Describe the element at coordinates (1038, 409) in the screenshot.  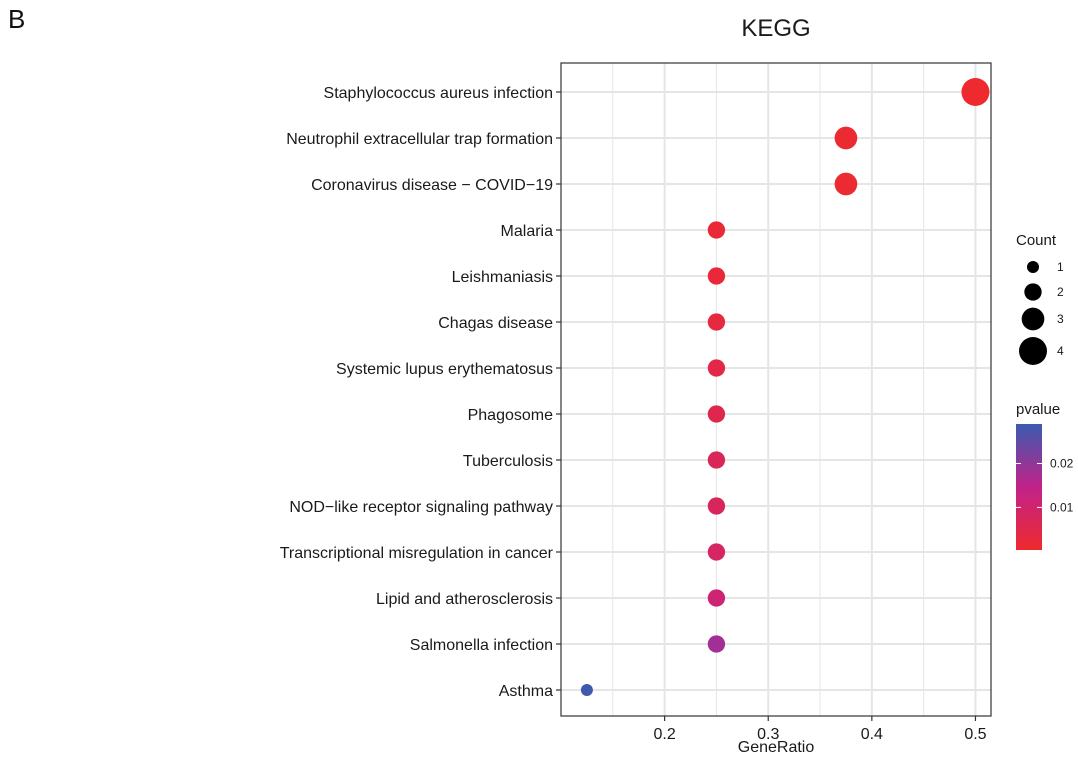
I see `pvalue-legend-title: pvalue` at that location.